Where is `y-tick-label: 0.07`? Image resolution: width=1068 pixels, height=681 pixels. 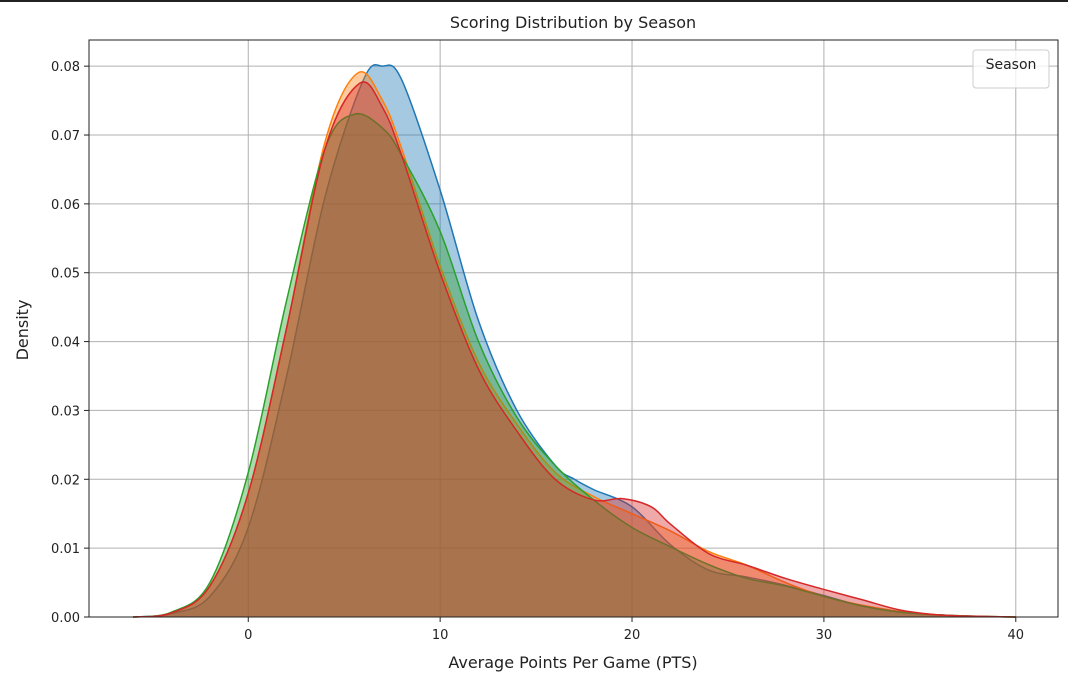 y-tick-label: 0.07 is located at coordinates (65, 136).